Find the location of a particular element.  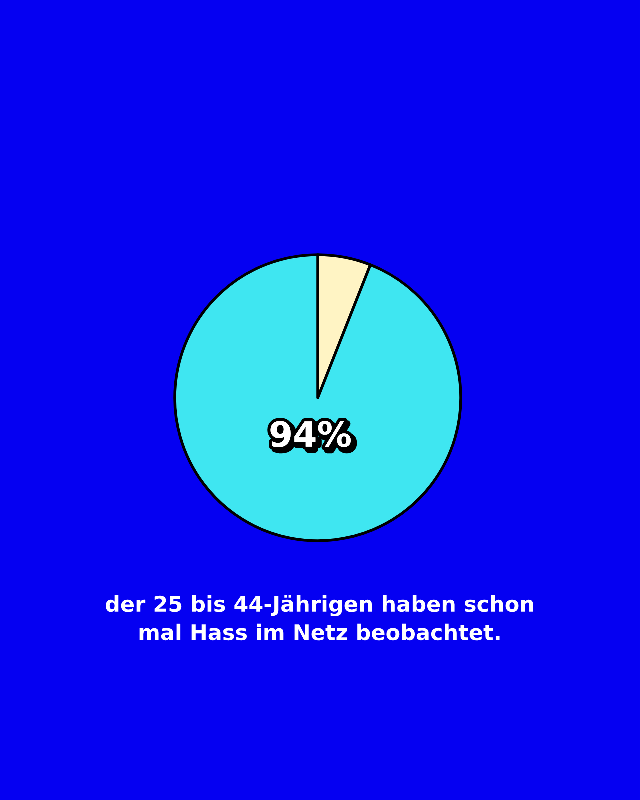

text: der 25 bis 44-Jährigen haben schon mal Hass im Netz beobachtet. is located at coordinates (320, 618).